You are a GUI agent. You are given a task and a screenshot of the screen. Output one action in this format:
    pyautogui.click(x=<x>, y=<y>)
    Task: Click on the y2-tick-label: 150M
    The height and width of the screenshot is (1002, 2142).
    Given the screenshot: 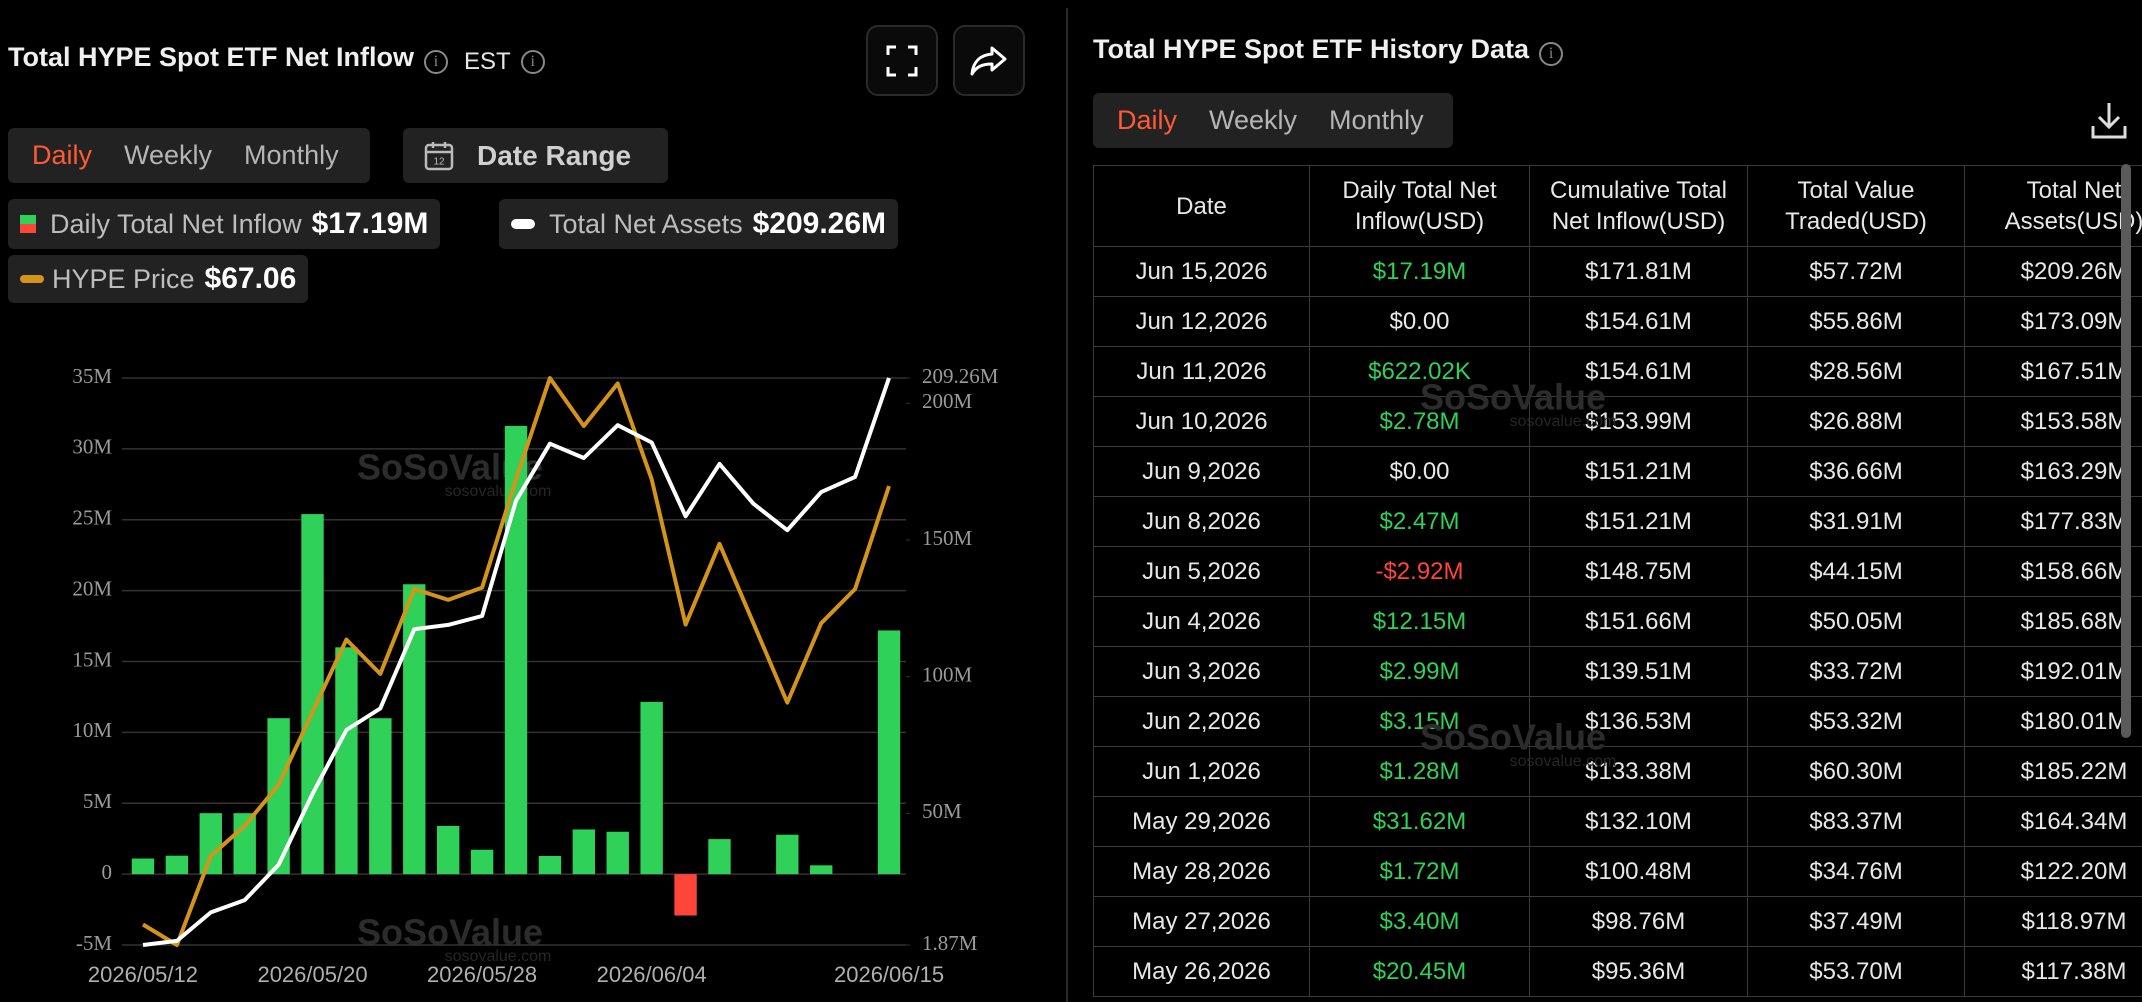 What is the action you would take?
    pyautogui.click(x=947, y=538)
    